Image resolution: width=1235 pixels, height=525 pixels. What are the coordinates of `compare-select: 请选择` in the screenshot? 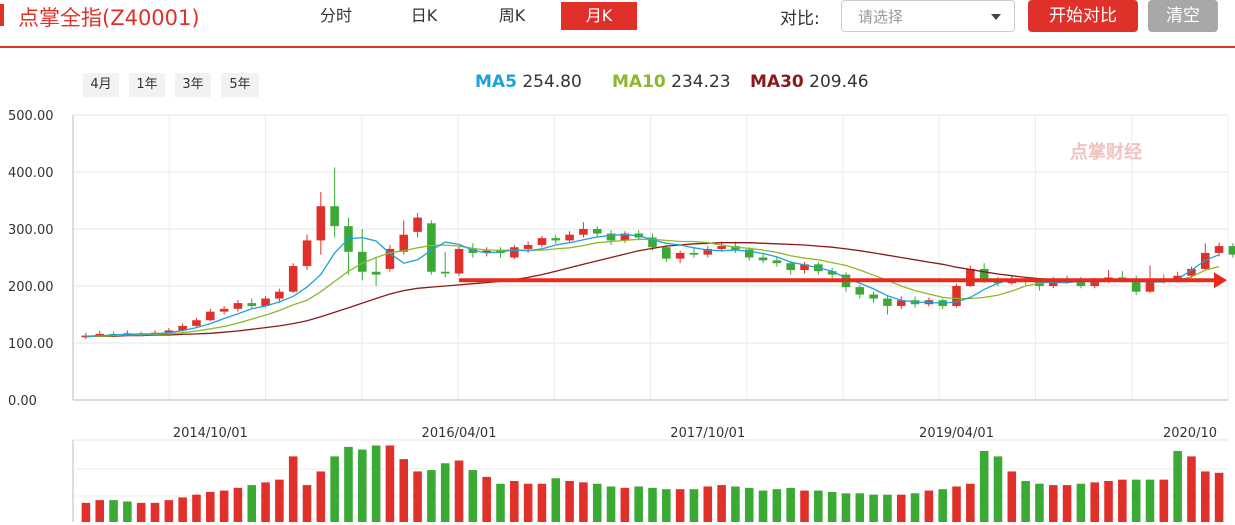 It's located at (928, 16).